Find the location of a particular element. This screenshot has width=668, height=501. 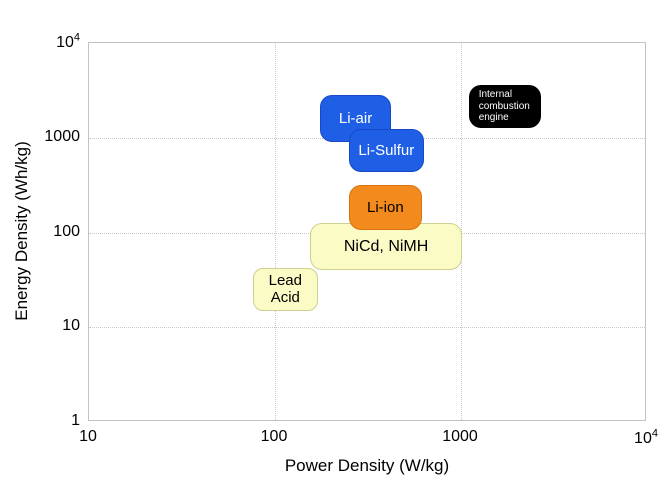

region-internal-combustion-engine: Internal combustion engine is located at coordinates (505, 106).